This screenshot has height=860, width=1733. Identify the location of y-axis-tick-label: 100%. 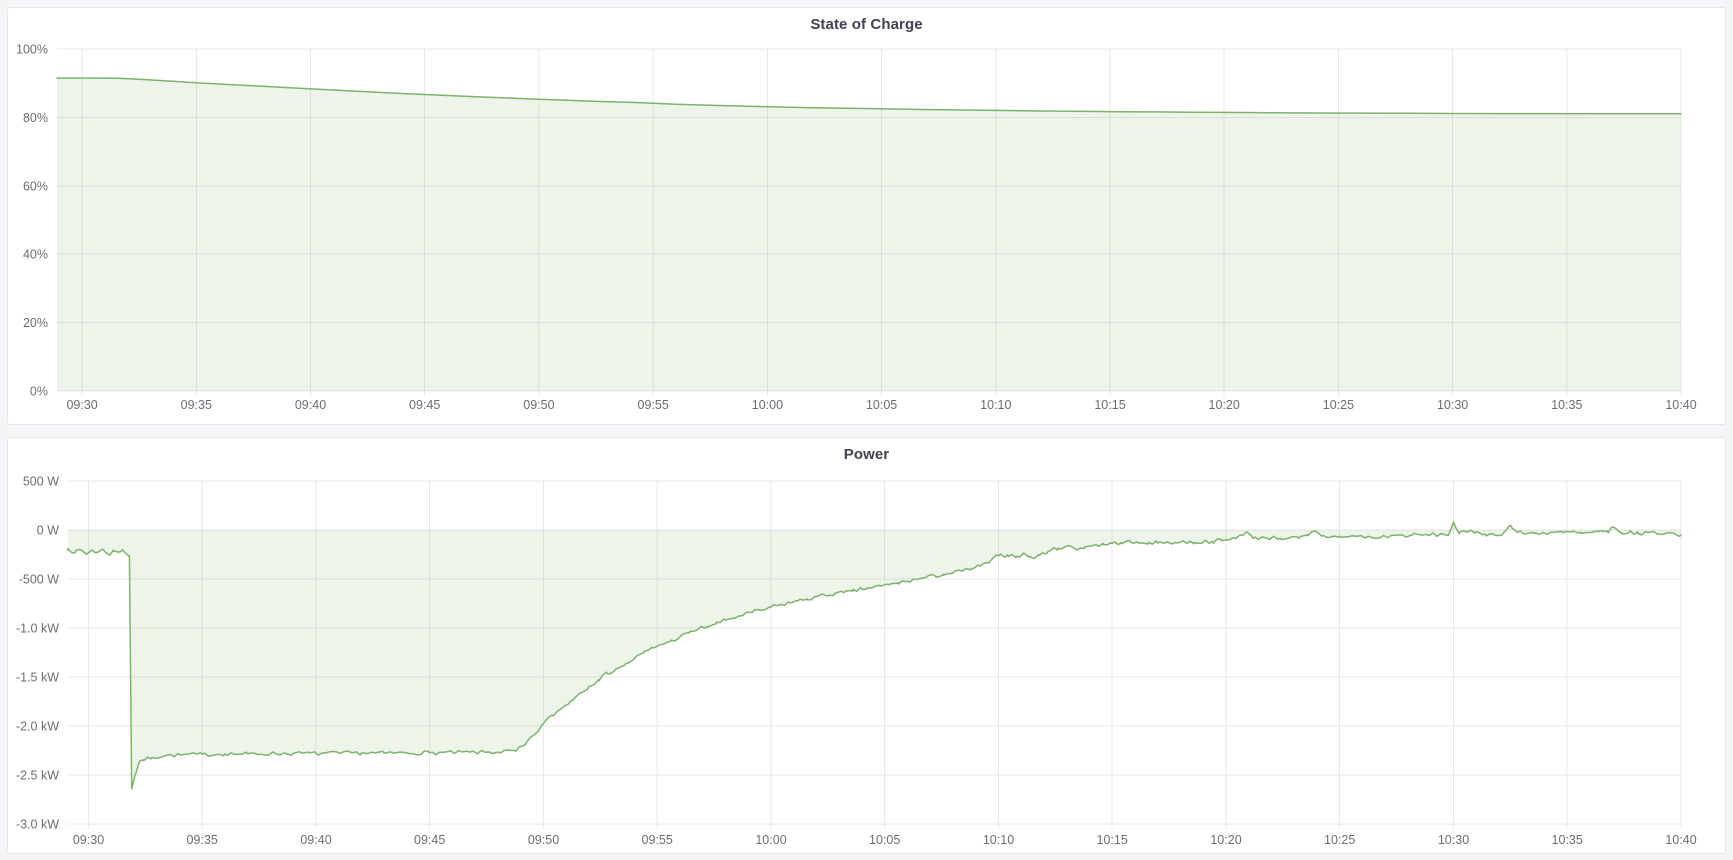
(32, 50).